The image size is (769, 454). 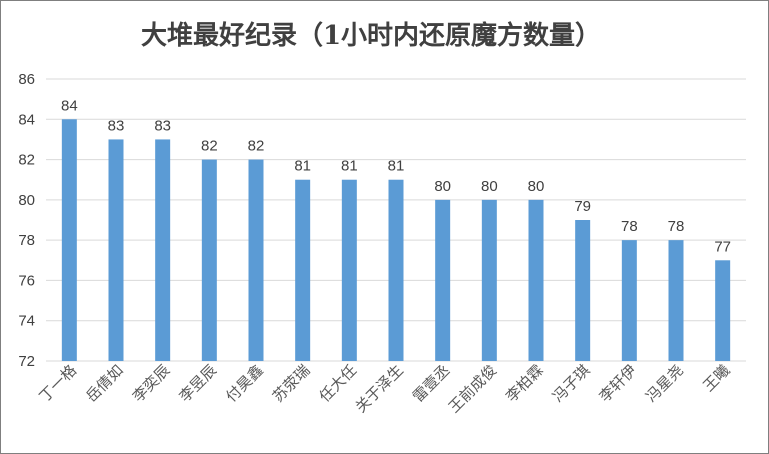 What do you see at coordinates (582, 206) in the screenshot?
I see `data-label: 79` at bounding box center [582, 206].